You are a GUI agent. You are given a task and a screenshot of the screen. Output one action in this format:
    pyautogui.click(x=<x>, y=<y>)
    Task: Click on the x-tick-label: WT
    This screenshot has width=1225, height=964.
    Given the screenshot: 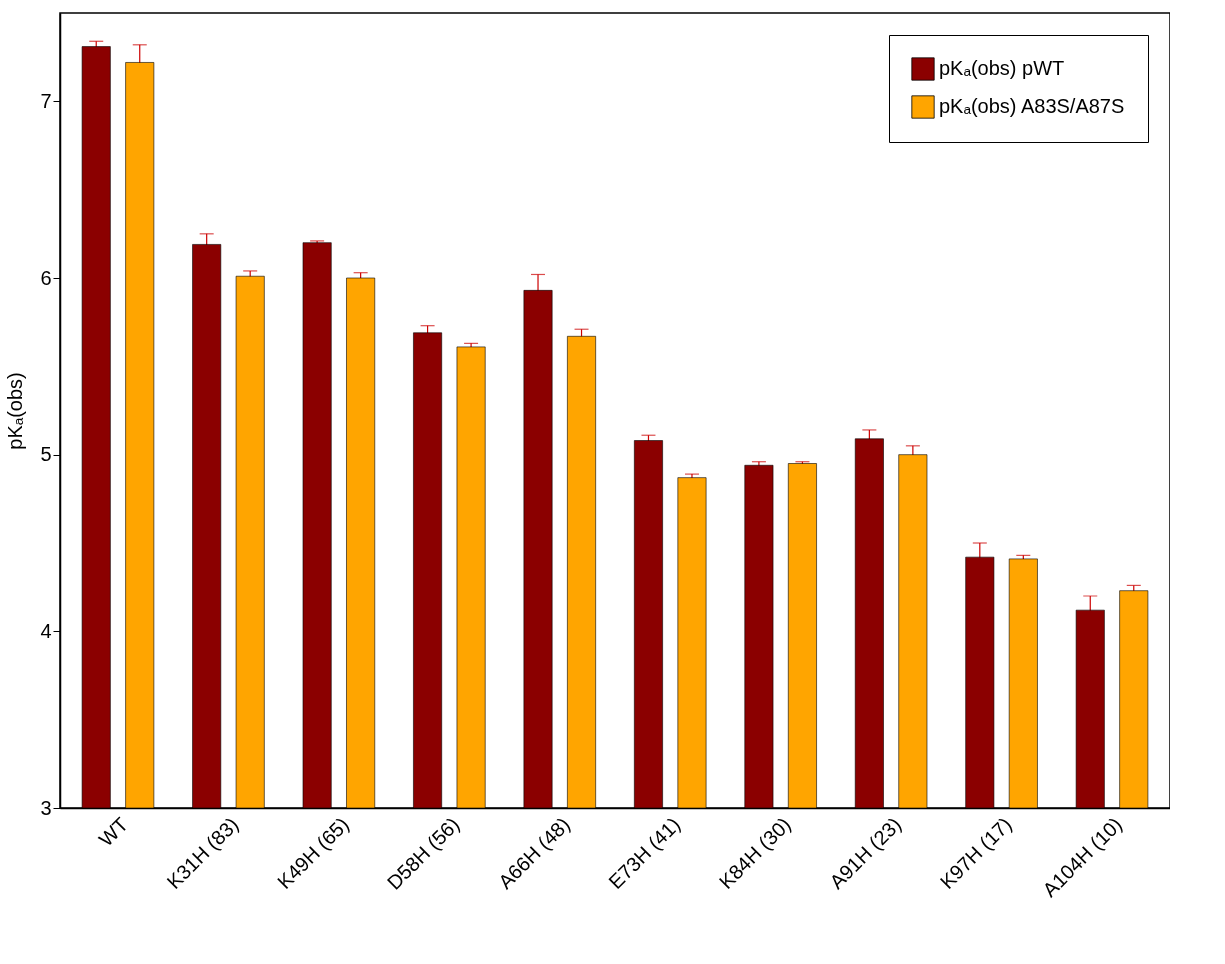 What is the action you would take?
    pyautogui.click(x=113, y=832)
    